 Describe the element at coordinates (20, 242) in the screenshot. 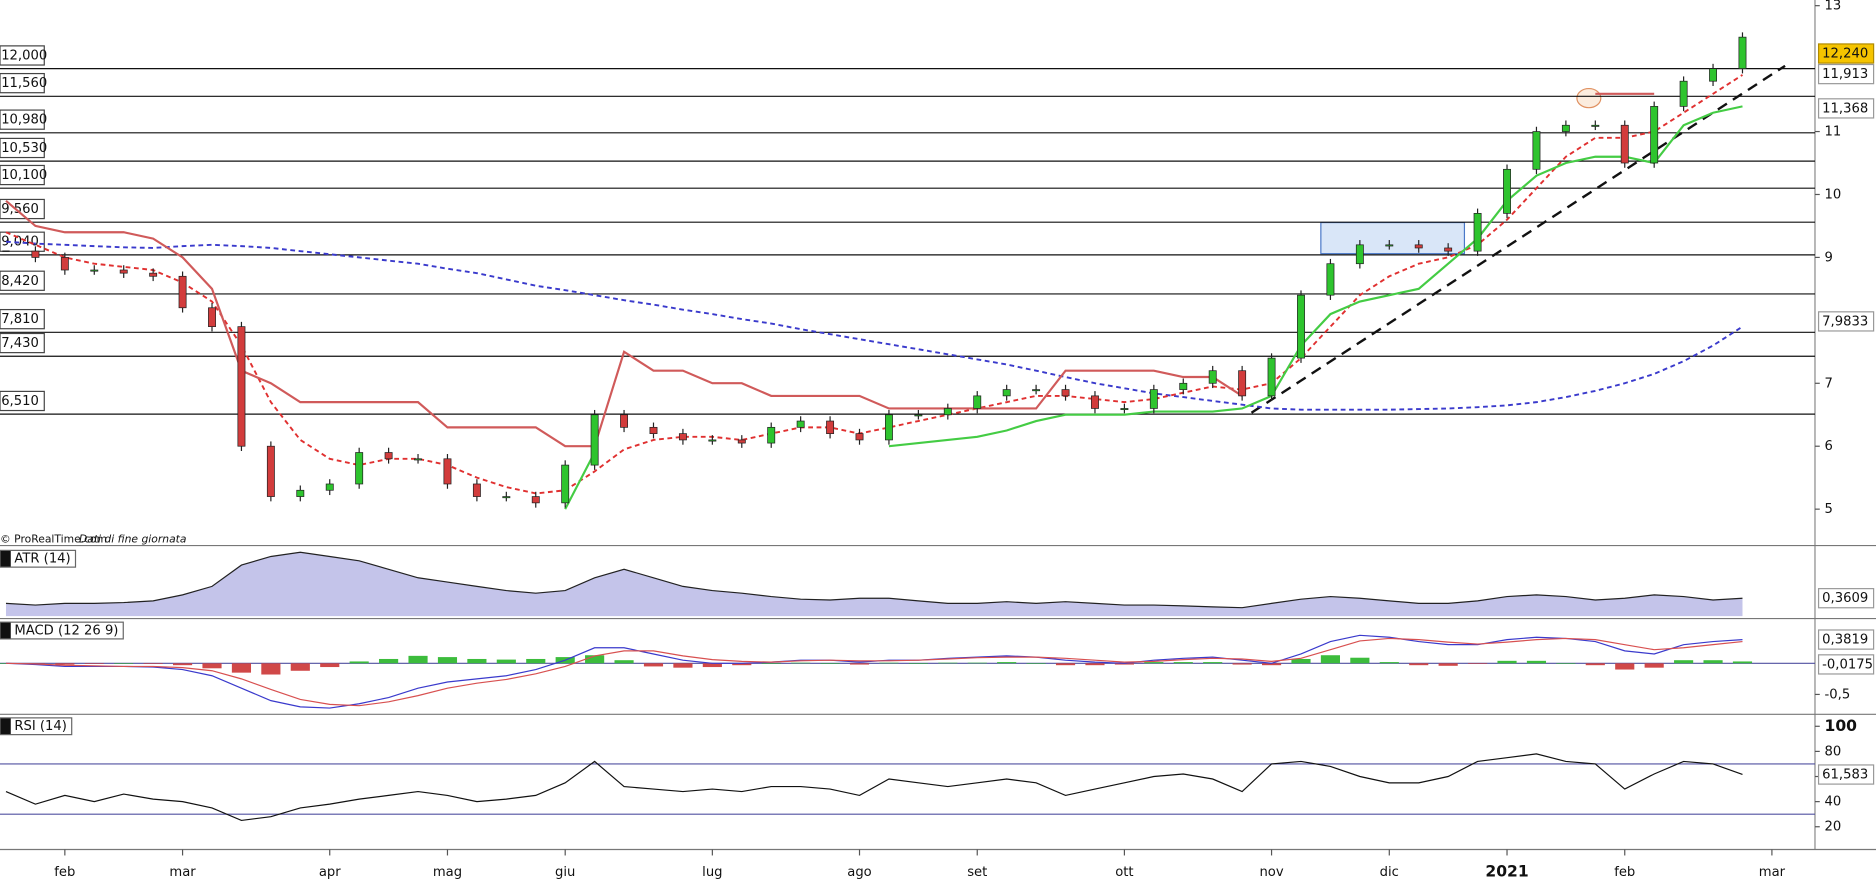

I see `level-label: 9,040` at that location.